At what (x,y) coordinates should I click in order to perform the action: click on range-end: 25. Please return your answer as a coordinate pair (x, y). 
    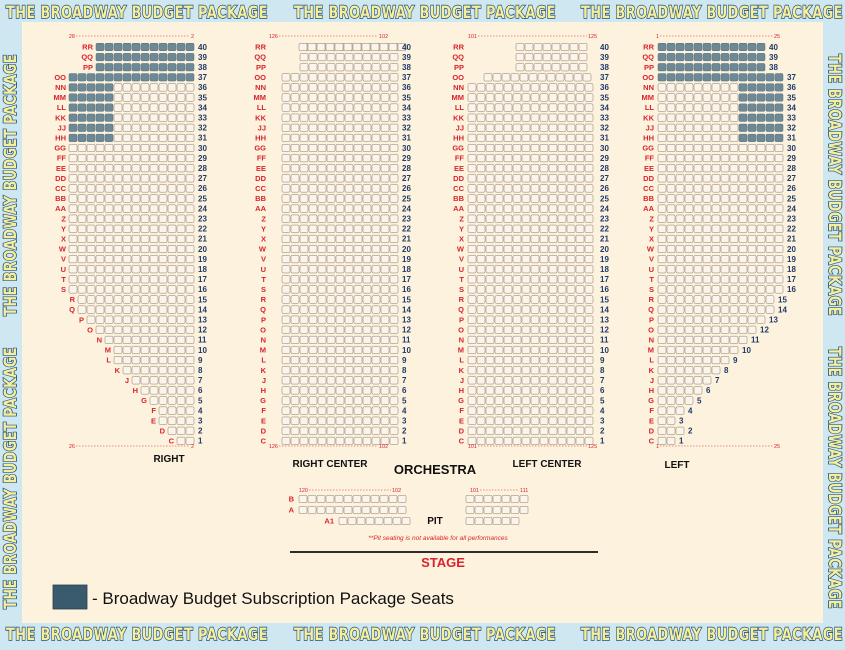
    Looking at the image, I should click on (777, 447).